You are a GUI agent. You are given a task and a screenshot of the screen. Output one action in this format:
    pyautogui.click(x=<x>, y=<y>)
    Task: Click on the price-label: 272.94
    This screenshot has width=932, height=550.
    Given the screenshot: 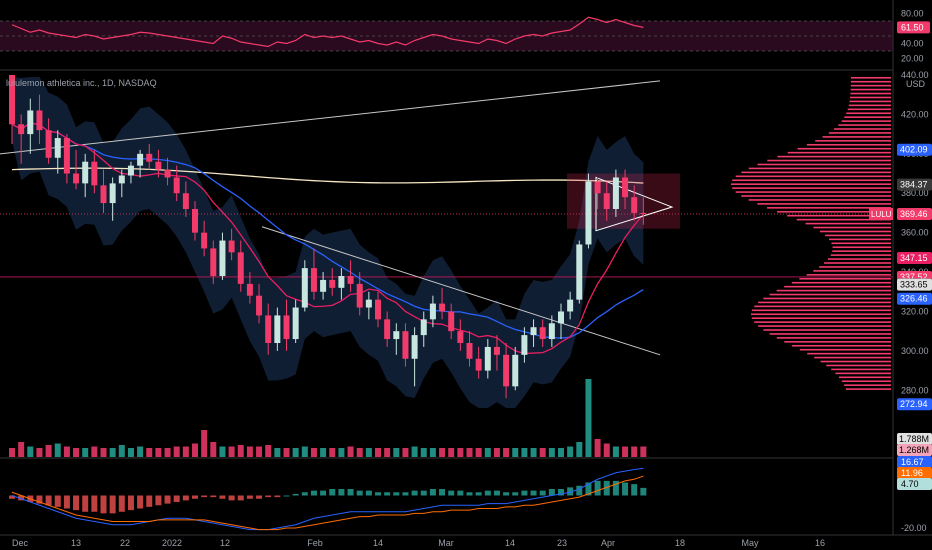 What is the action you would take?
    pyautogui.click(x=914, y=404)
    